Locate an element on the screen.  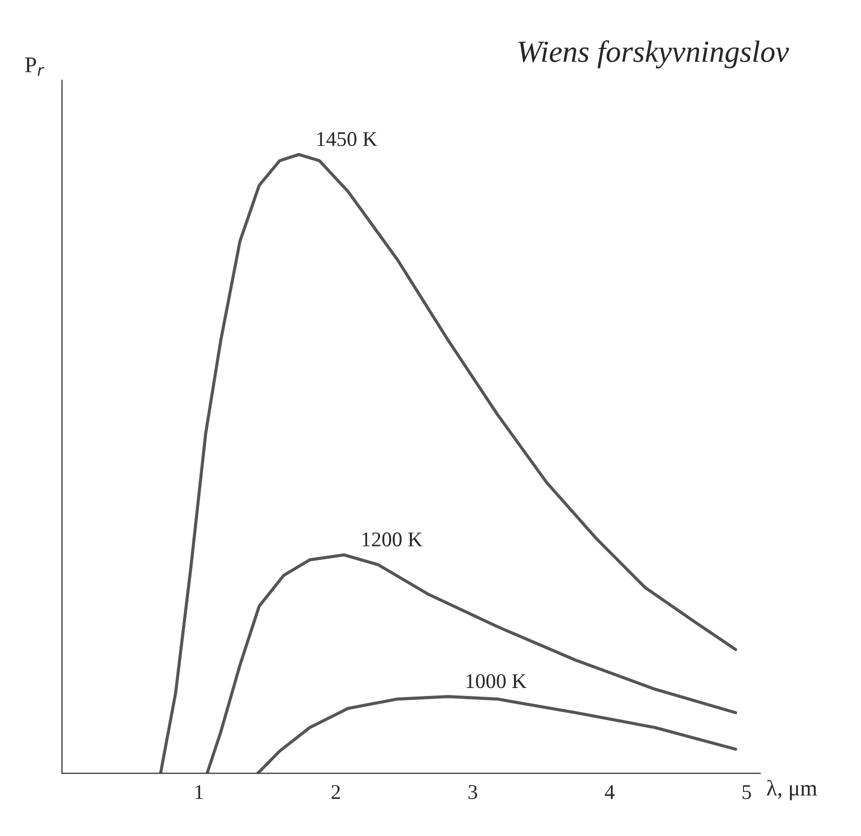
x-tick-label: 4 is located at coordinates (609, 792).